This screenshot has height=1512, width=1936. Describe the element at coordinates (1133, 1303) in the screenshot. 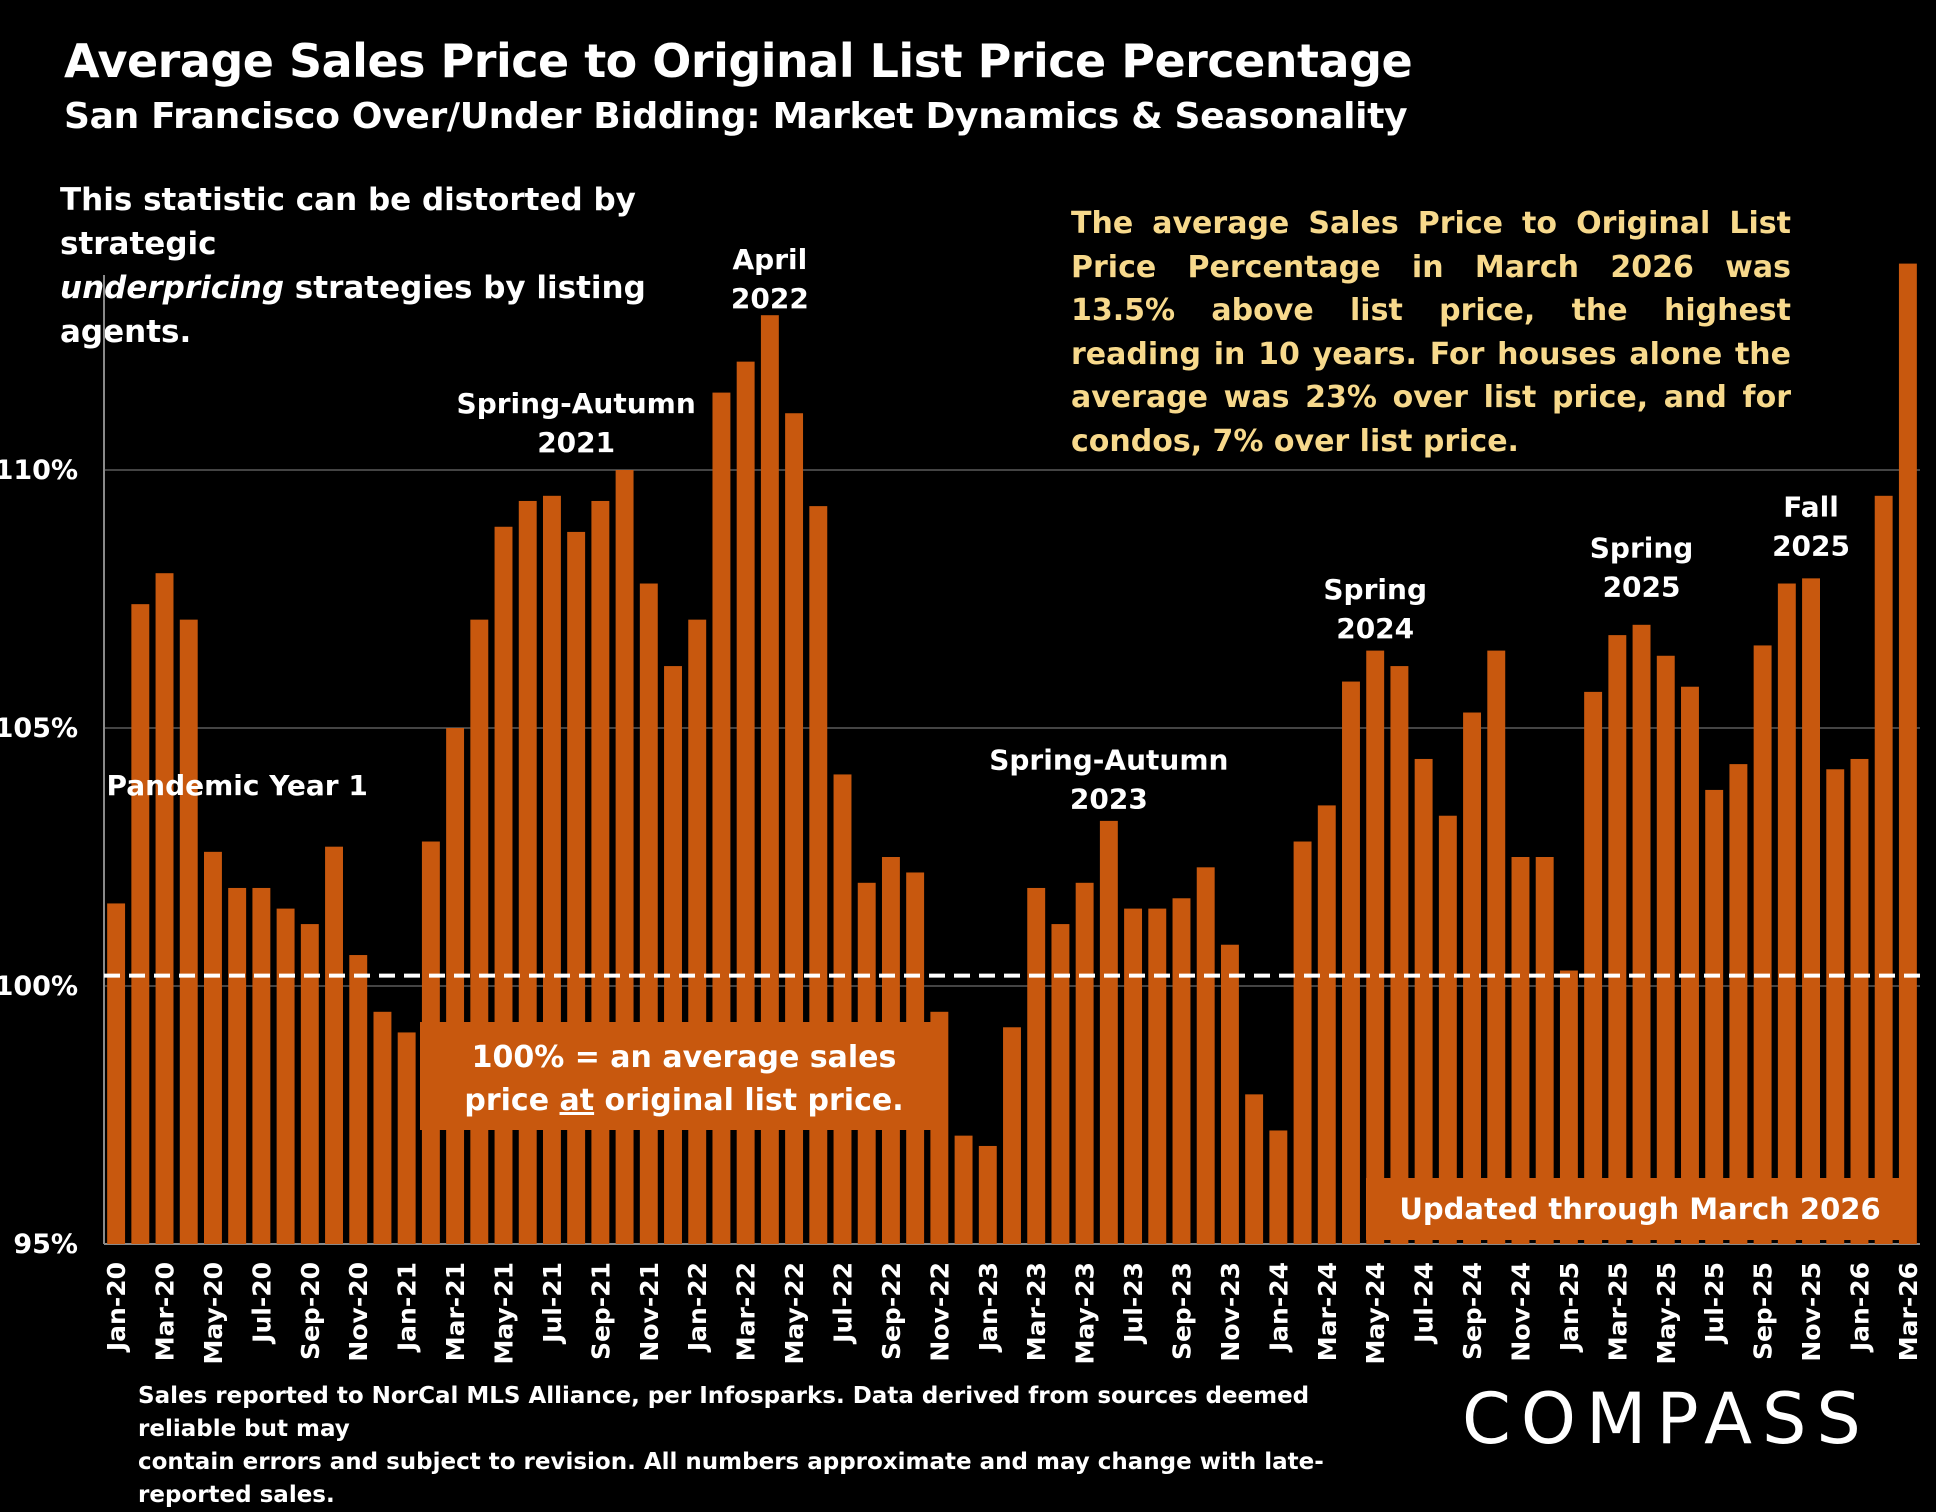

I see `x-tick-label: Jul-23` at that location.